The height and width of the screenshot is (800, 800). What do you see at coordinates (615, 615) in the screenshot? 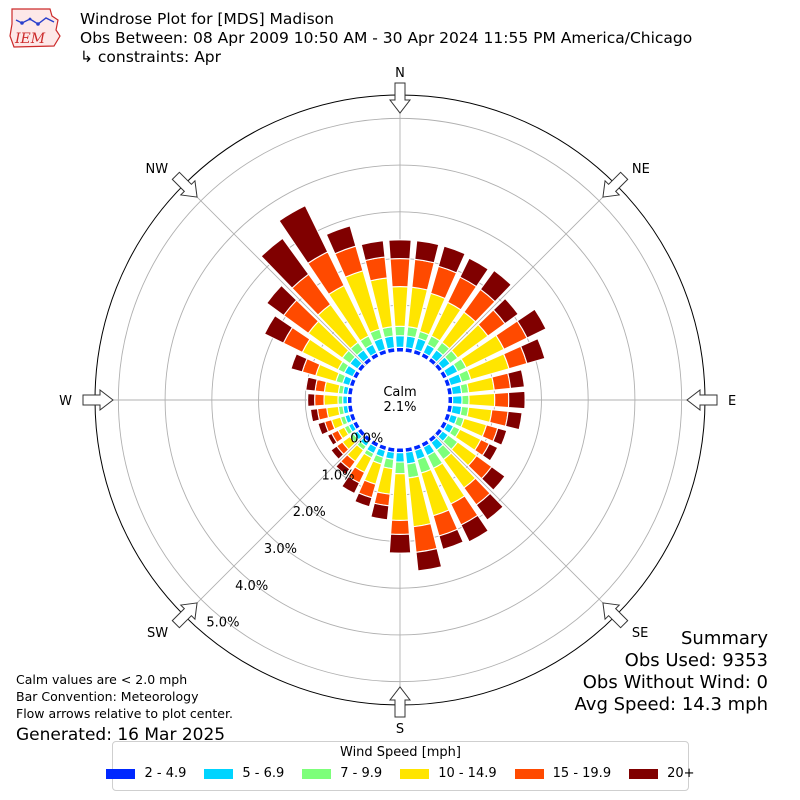
I see `flow-arrow-se` at bounding box center [615, 615].